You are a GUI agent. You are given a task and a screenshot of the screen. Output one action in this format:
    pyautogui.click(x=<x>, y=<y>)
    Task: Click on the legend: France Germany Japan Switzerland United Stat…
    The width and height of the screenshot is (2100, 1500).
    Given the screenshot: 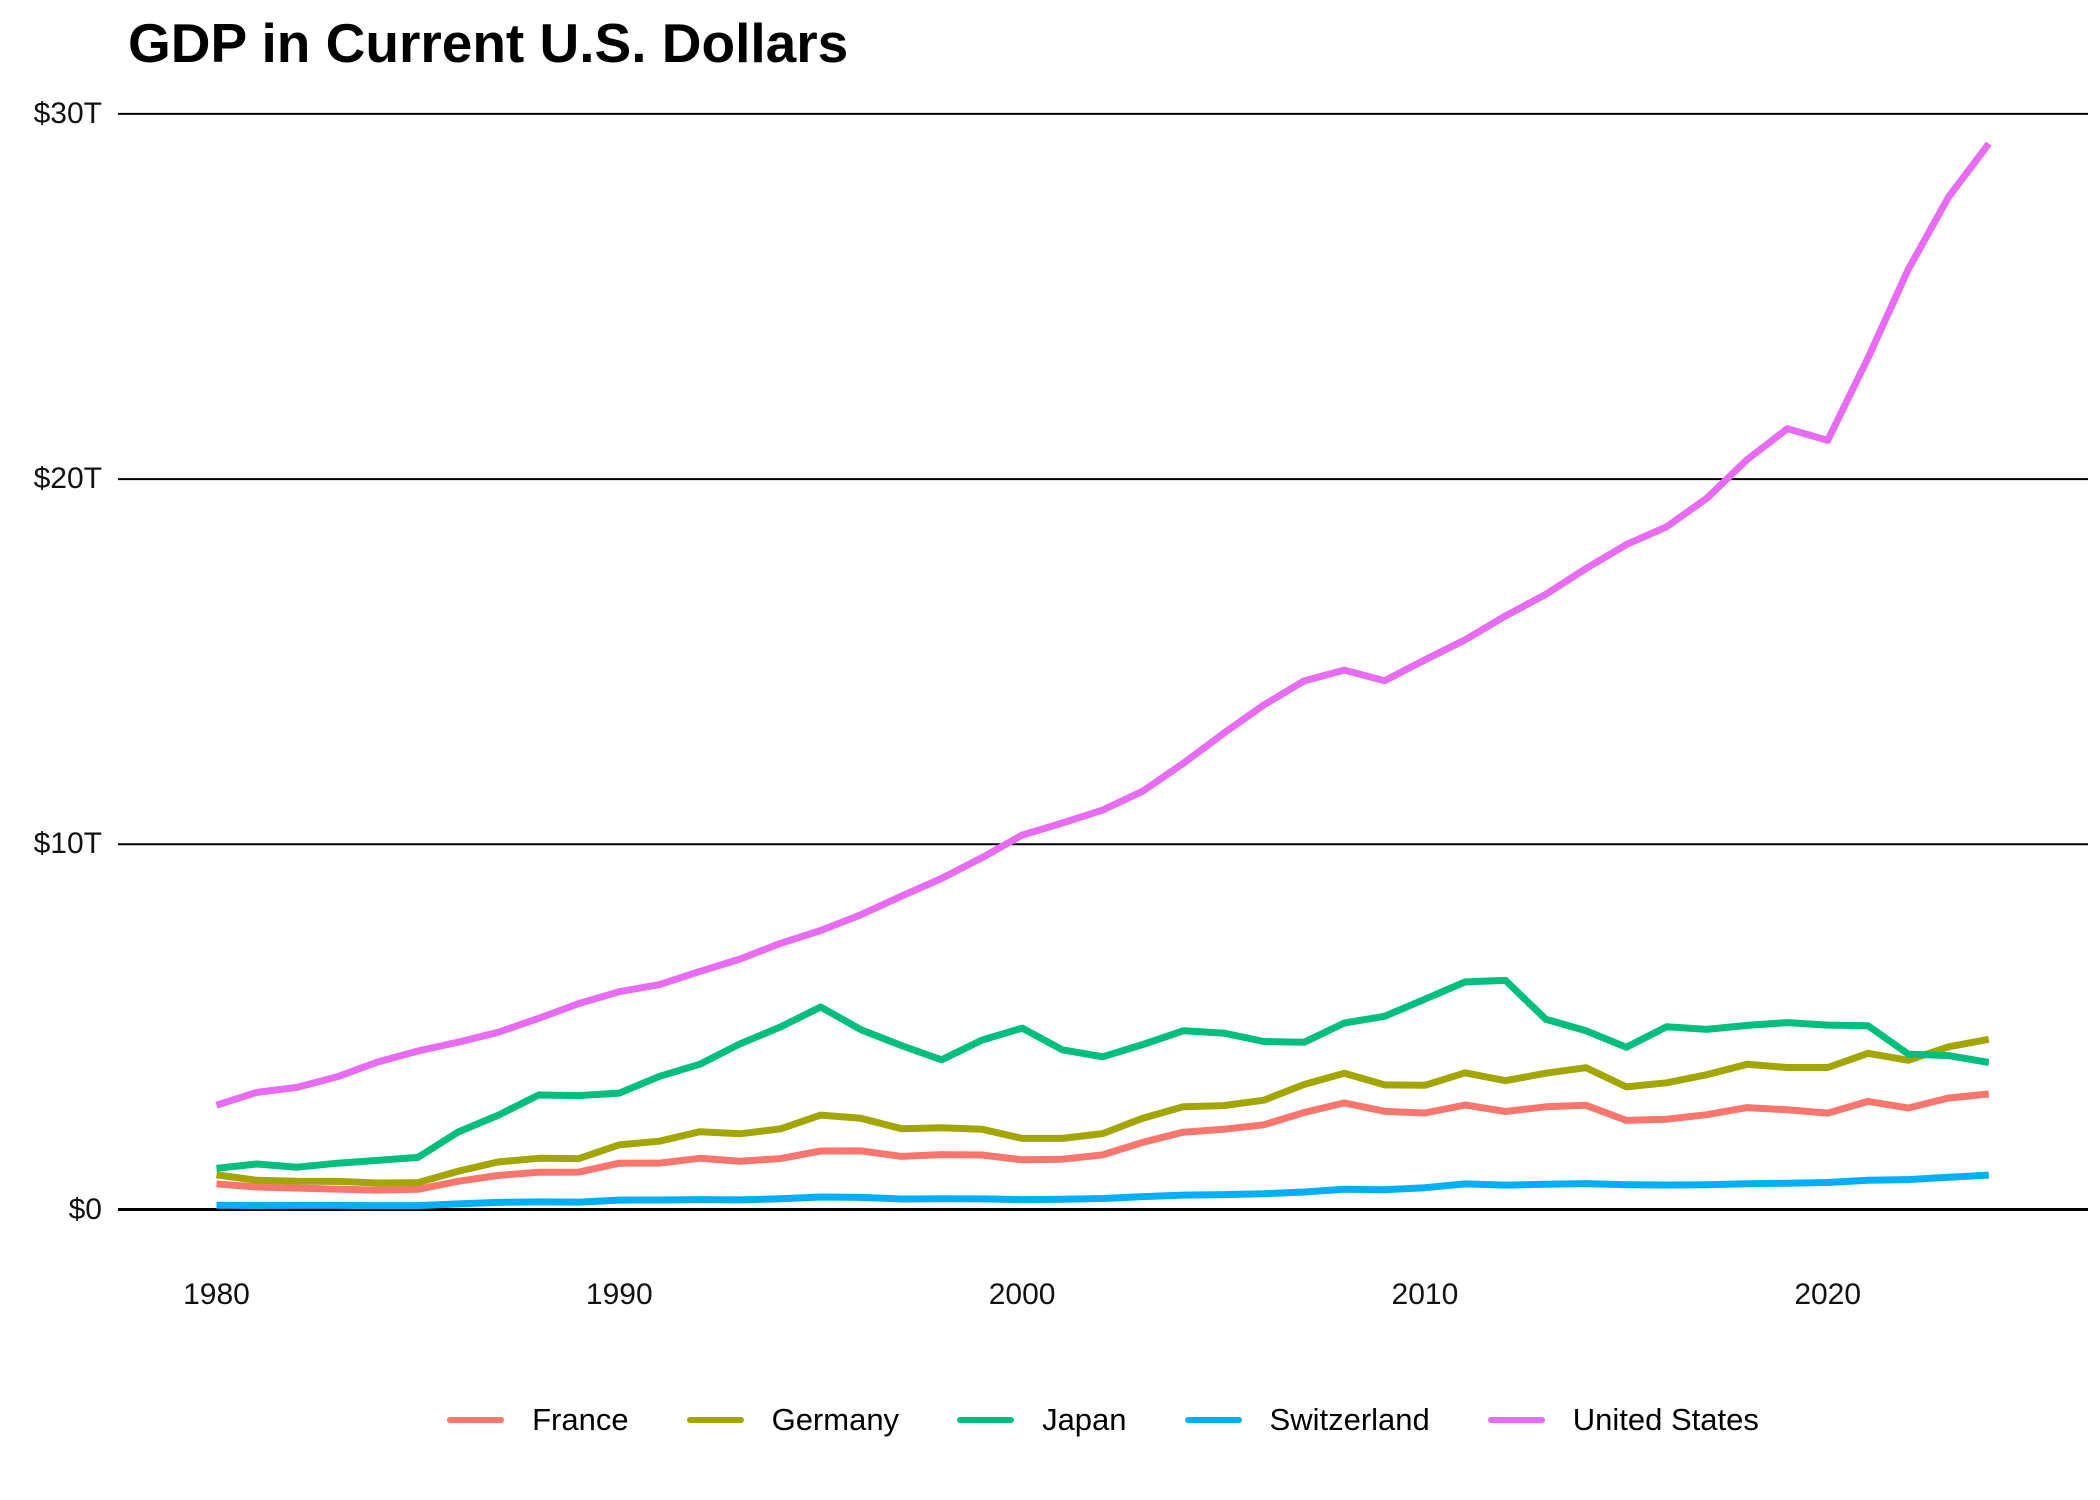 What is the action you would take?
    pyautogui.click(x=1103, y=1420)
    